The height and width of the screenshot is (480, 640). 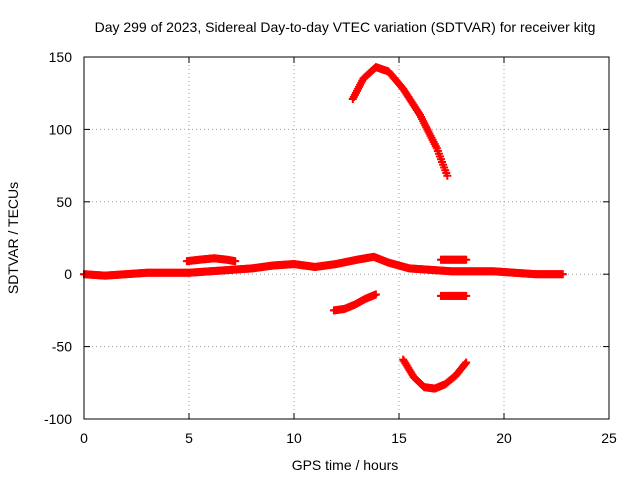 I want to click on data-point-neg-segment, so click(x=375, y=294).